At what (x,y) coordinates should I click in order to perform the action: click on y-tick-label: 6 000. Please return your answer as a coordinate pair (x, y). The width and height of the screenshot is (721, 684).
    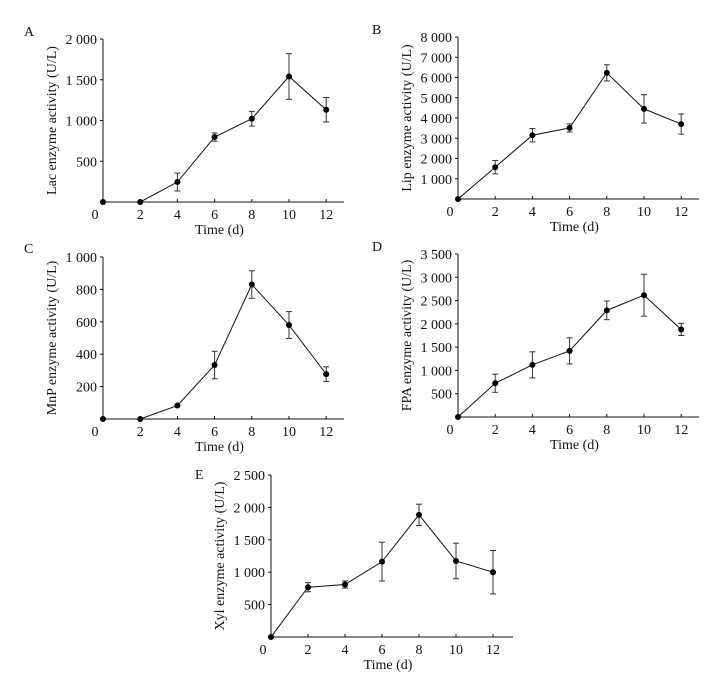
    Looking at the image, I should click on (437, 79).